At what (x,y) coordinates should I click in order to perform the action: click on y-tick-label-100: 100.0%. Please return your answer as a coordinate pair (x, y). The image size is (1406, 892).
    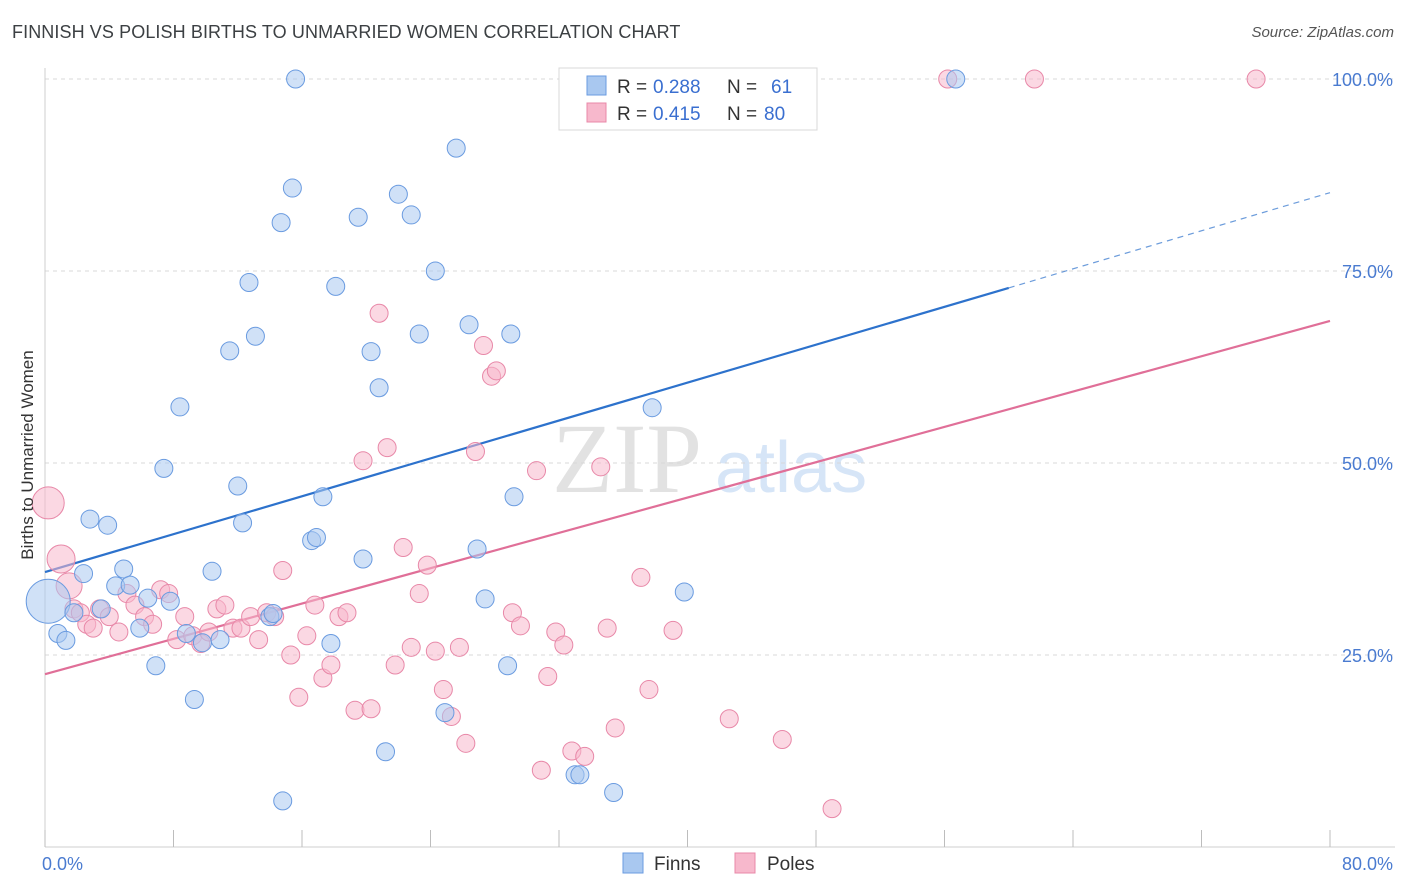
    Looking at the image, I should click on (1362, 80).